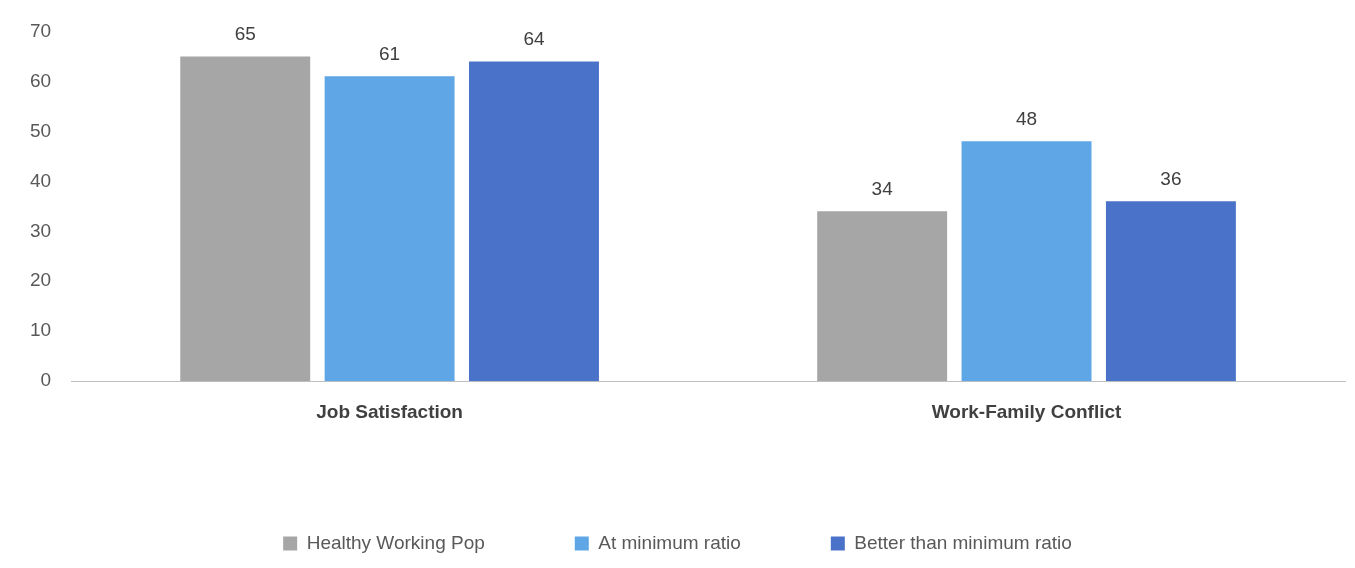 This screenshot has height=568, width=1355. Describe the element at coordinates (882, 189) in the screenshot. I see `data-label: 34` at that location.